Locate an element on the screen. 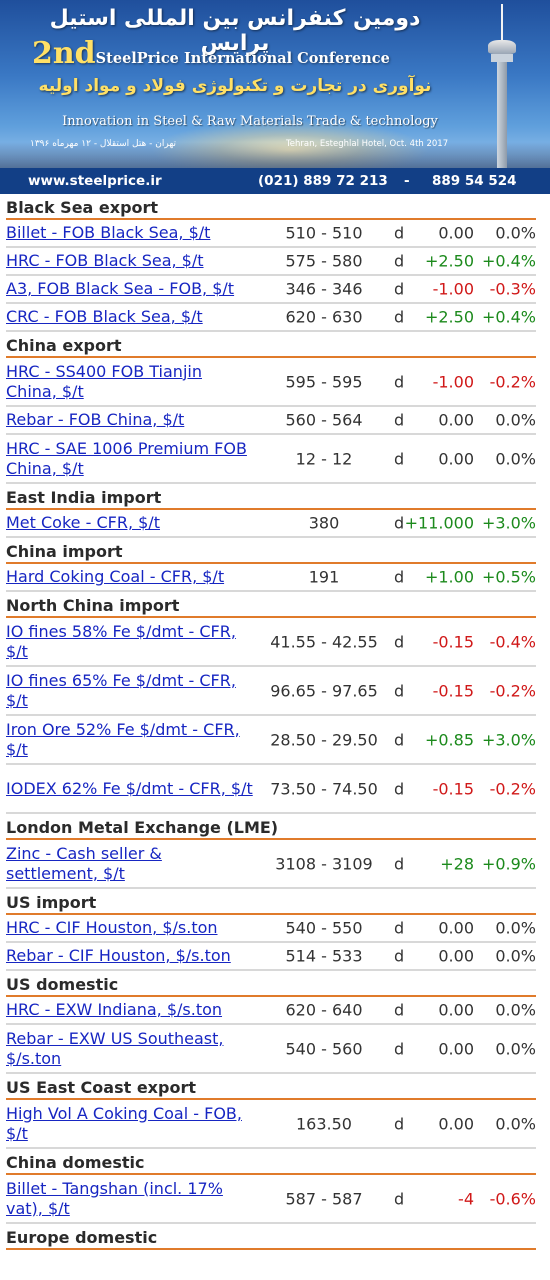  percent-change: -0.6% is located at coordinates (512, 1198).